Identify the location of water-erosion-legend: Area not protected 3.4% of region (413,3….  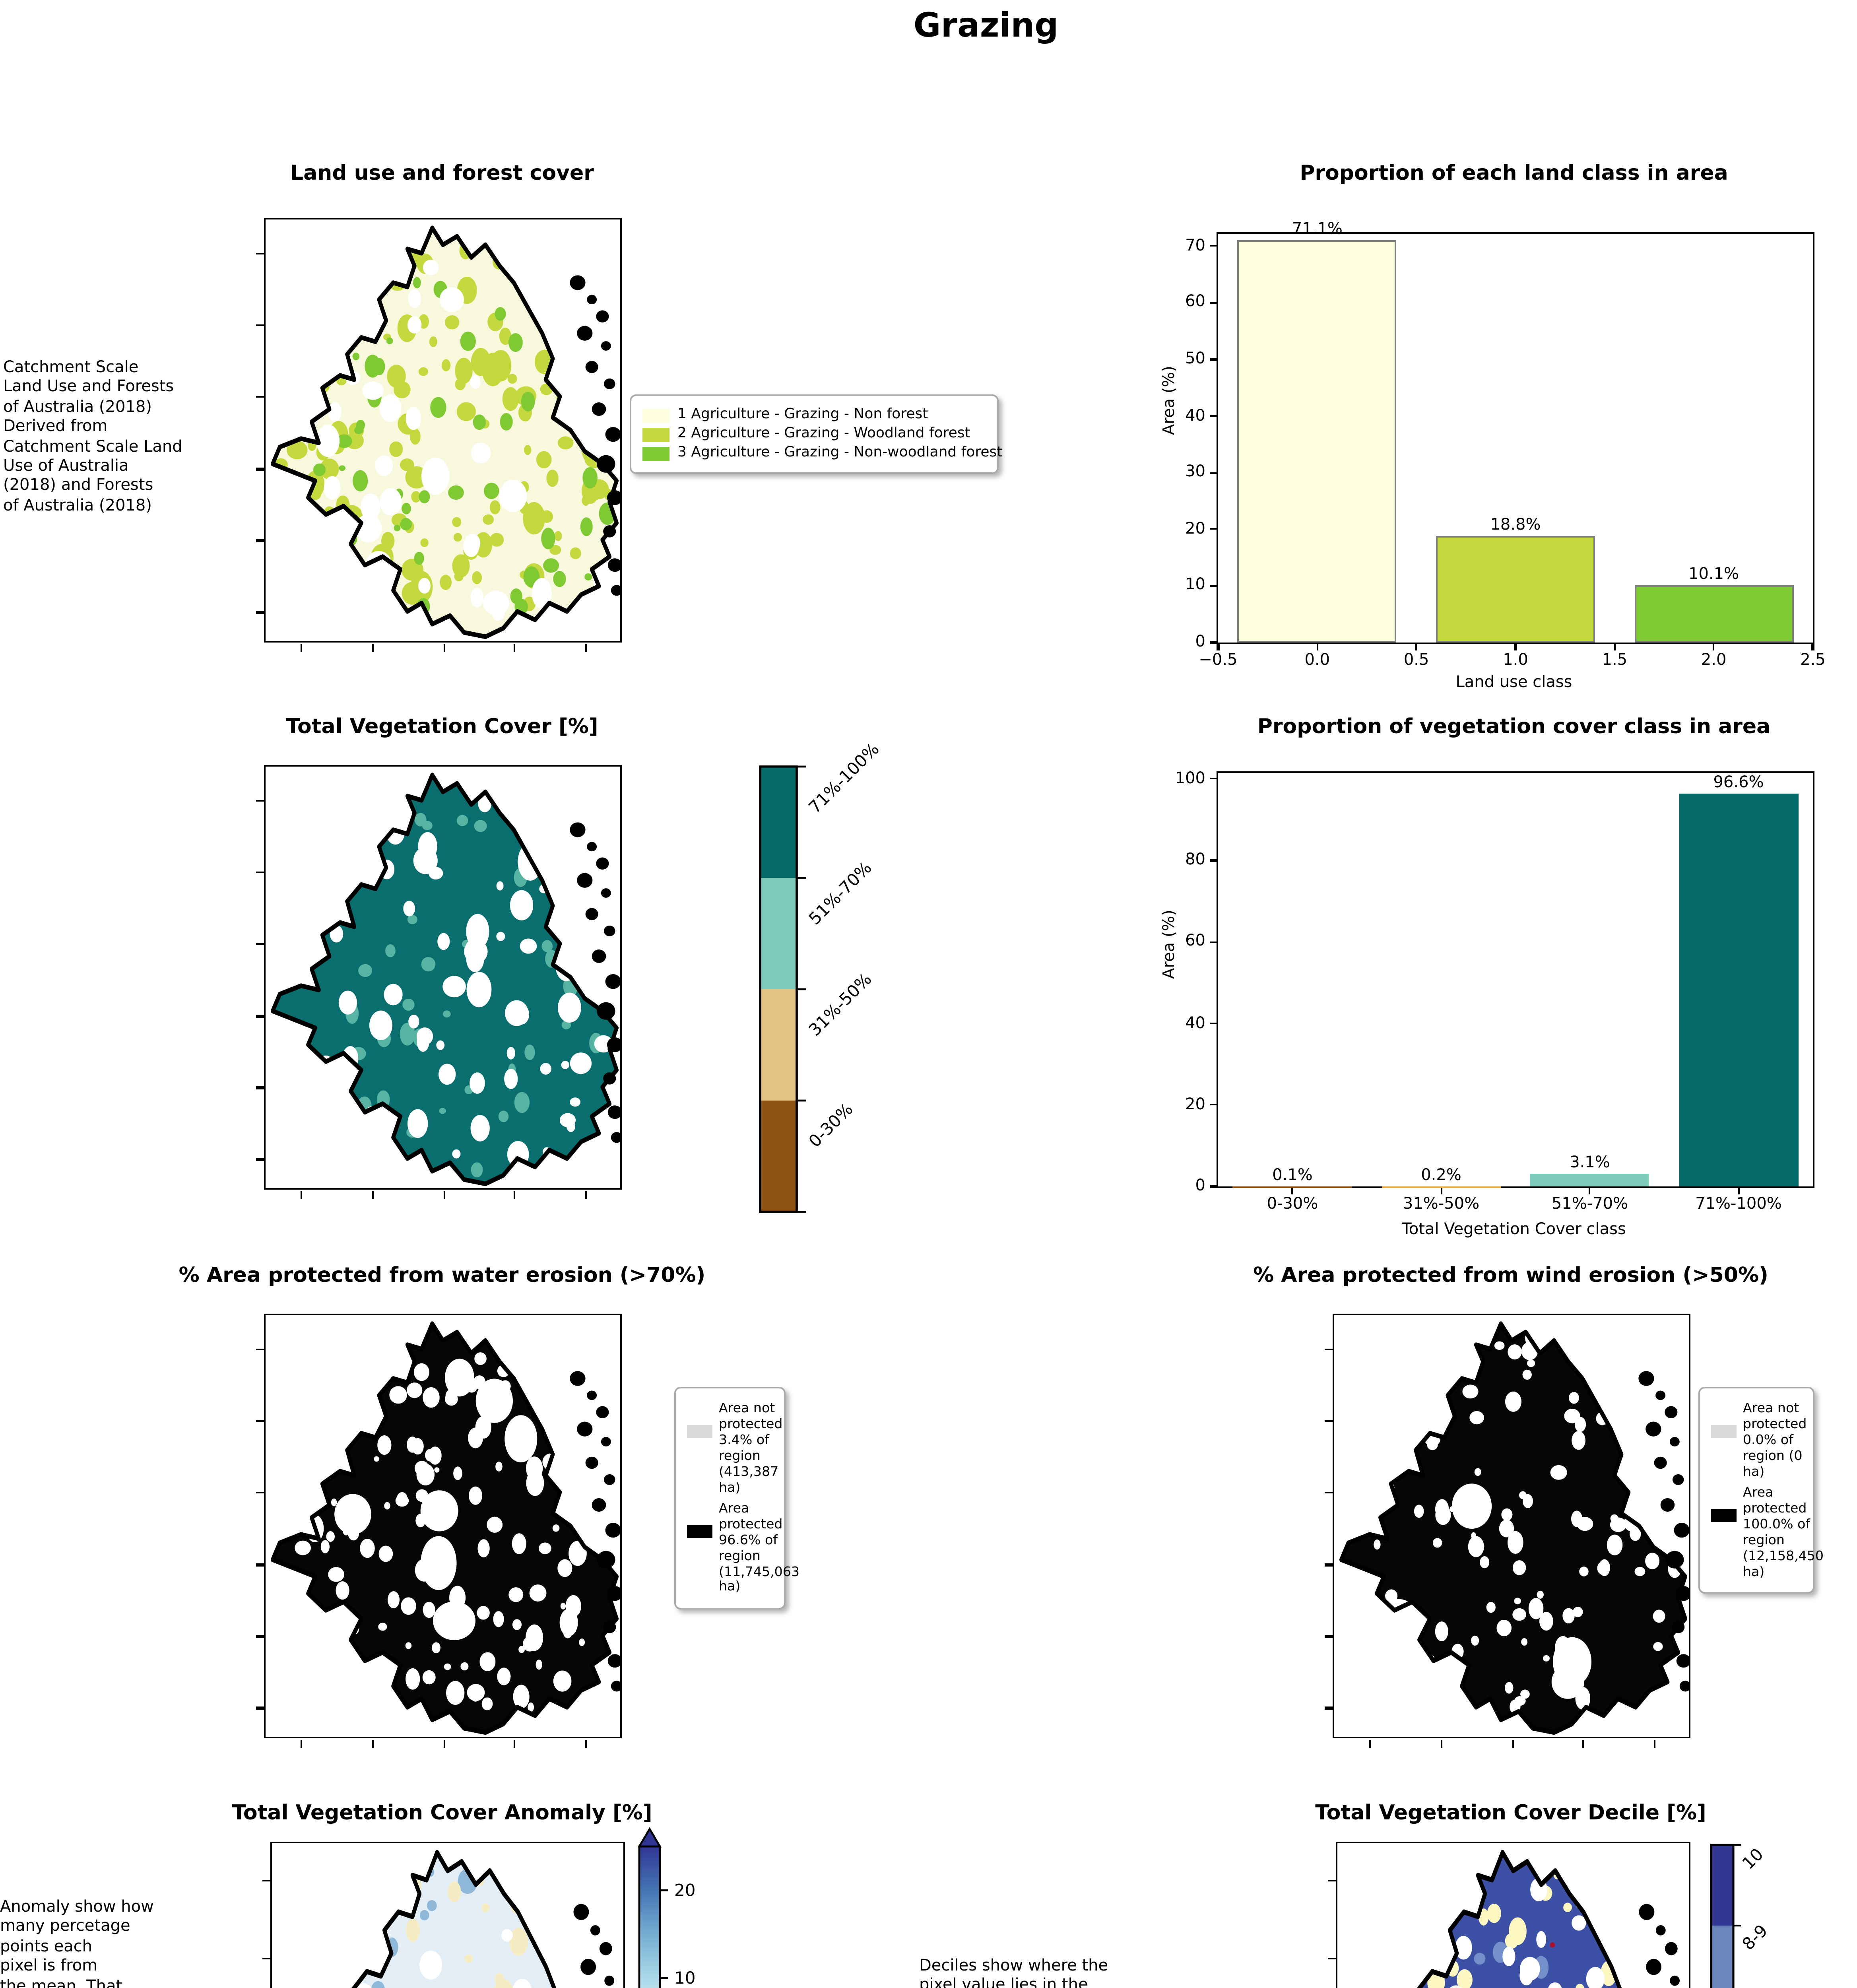
(736, 1498).